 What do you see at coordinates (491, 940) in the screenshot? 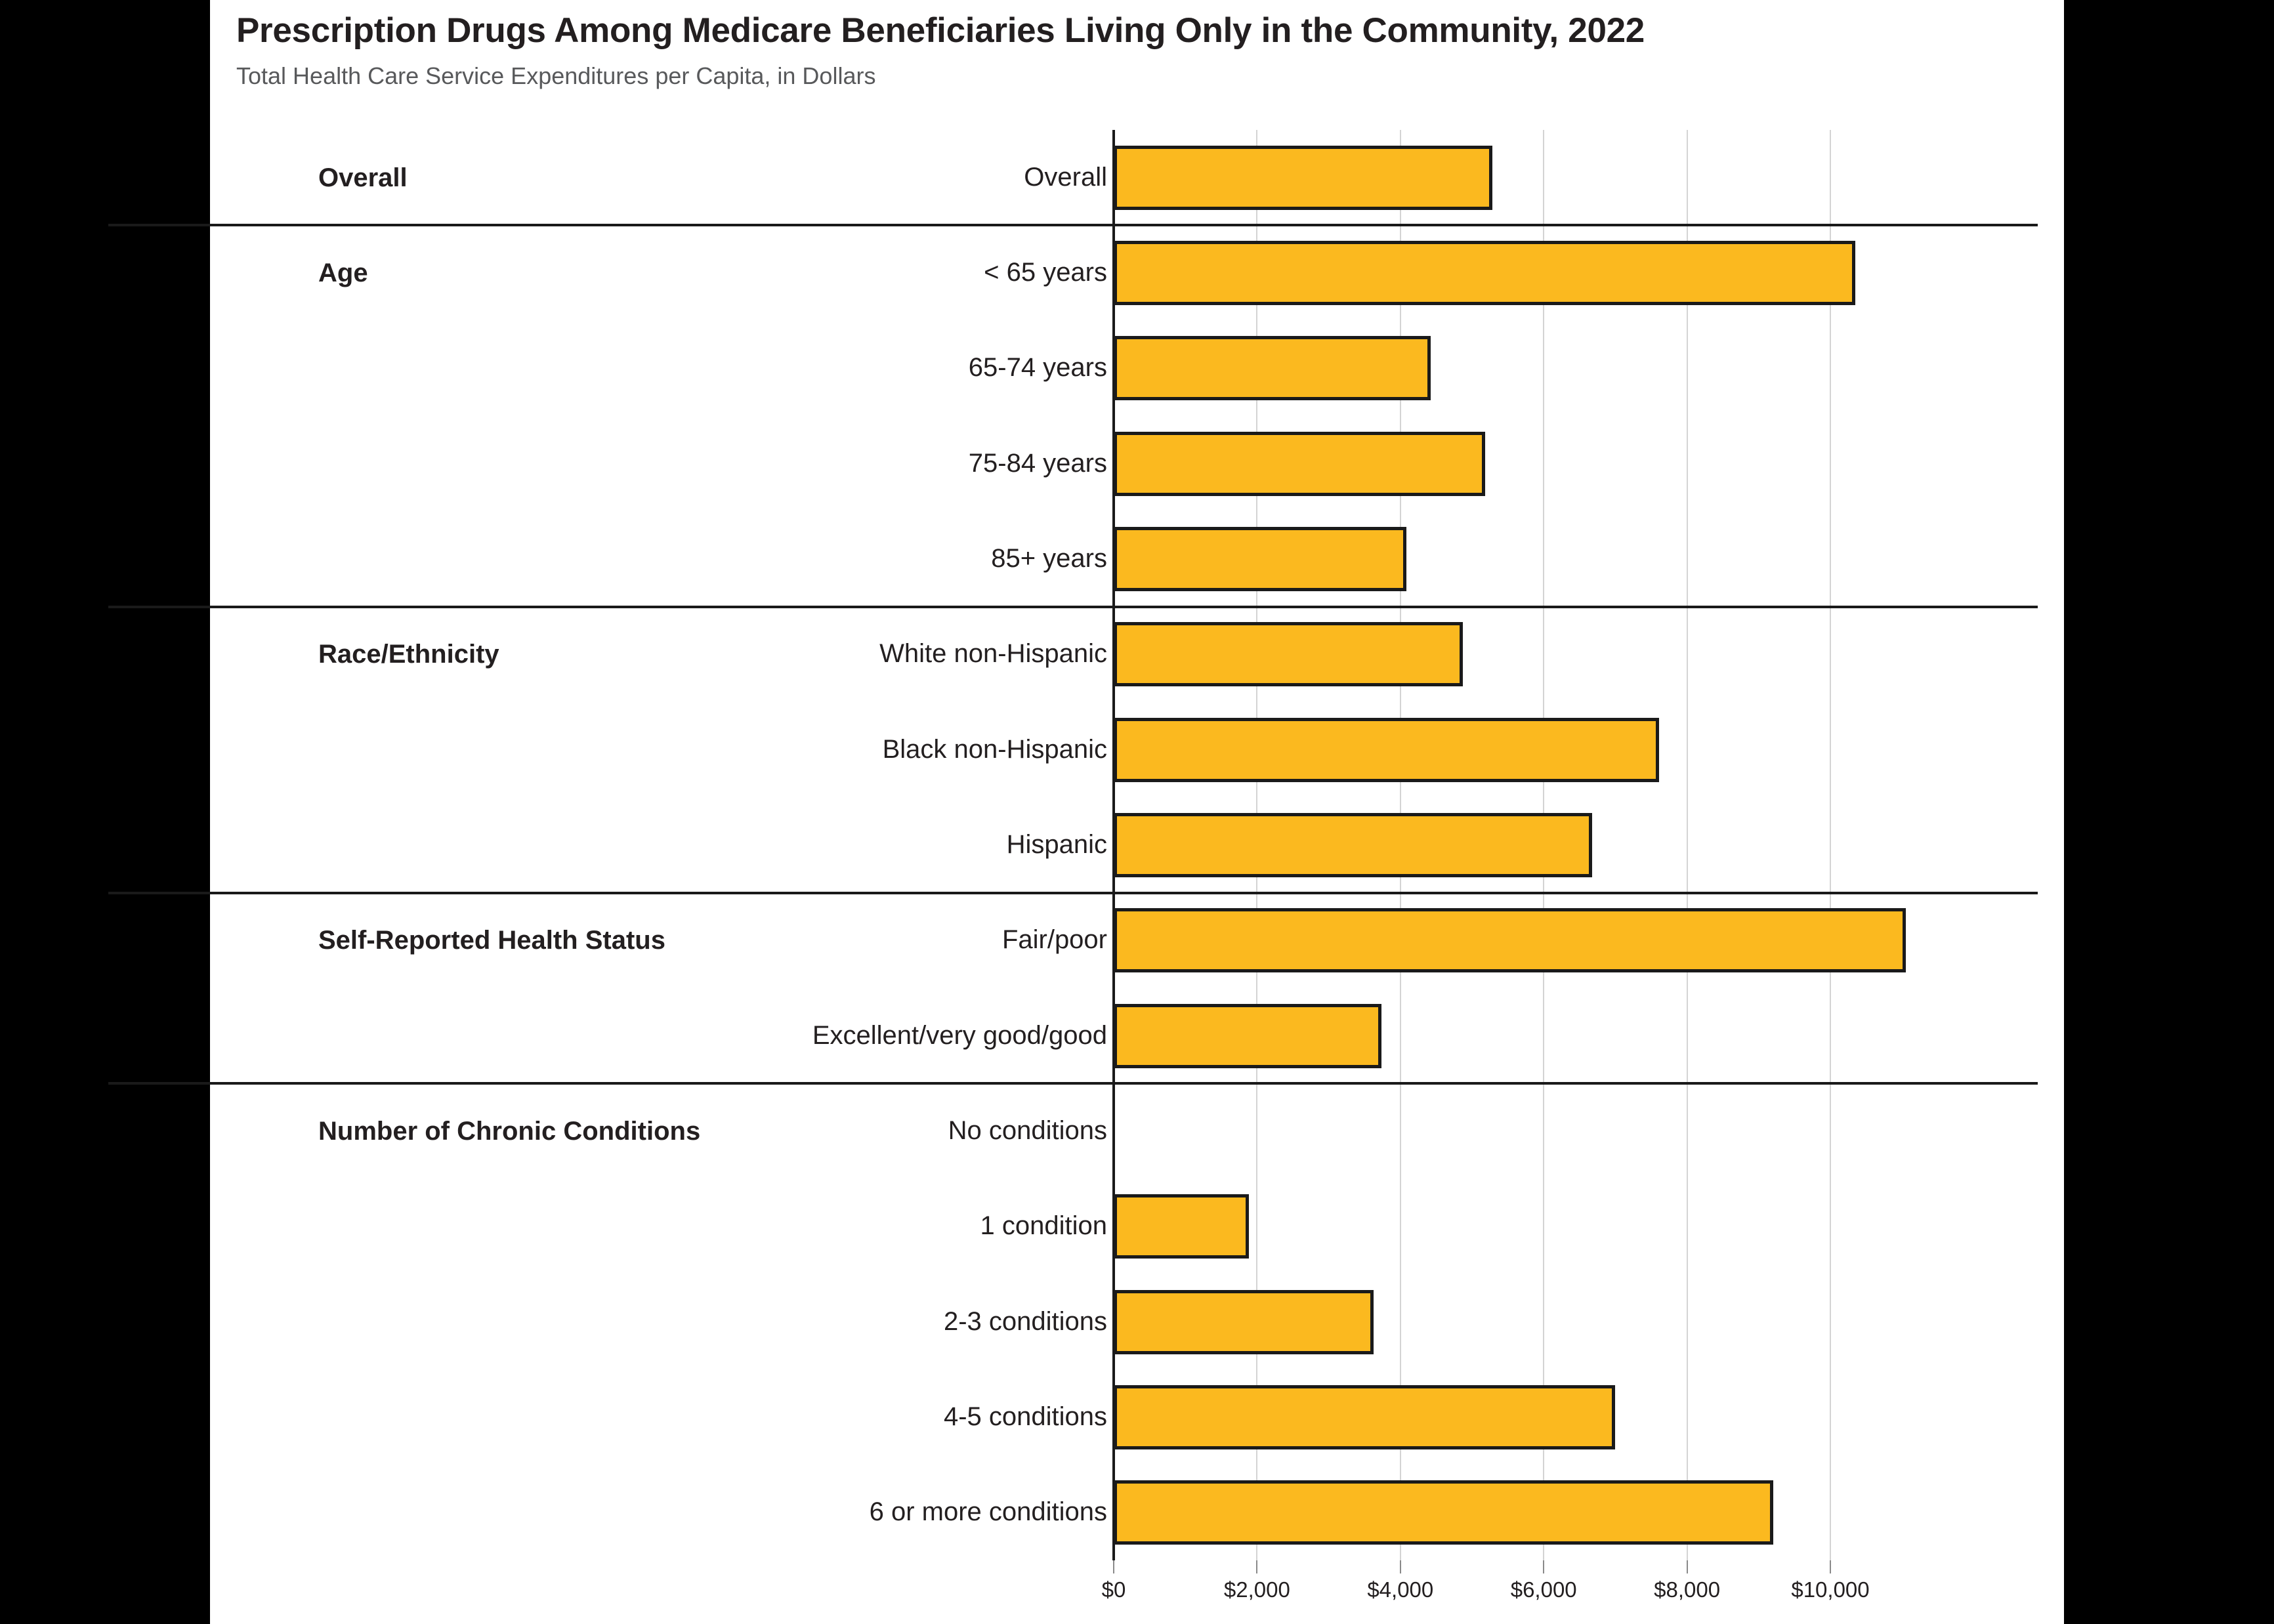
I see `group-label-self-reported-health-status: Self-Reported Health Status` at bounding box center [491, 940].